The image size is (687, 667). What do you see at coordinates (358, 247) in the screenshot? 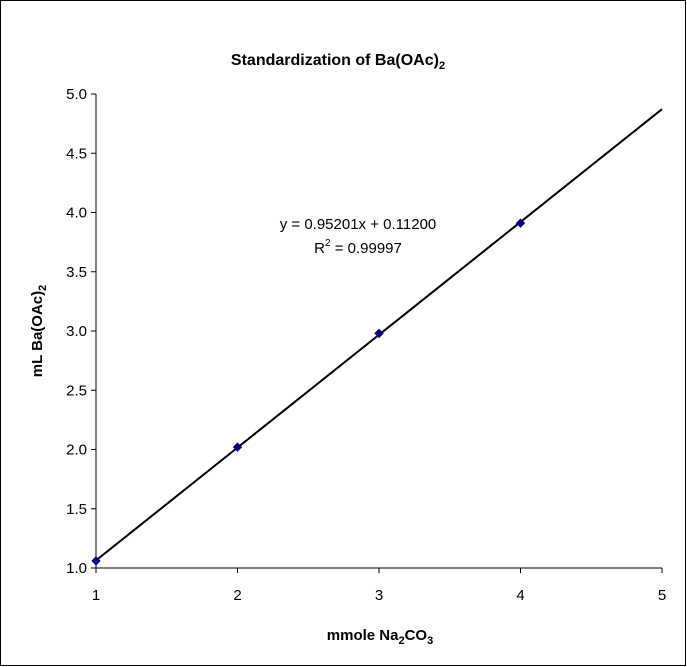
I see `r-squared-label: R2 = 0.99997` at bounding box center [358, 247].